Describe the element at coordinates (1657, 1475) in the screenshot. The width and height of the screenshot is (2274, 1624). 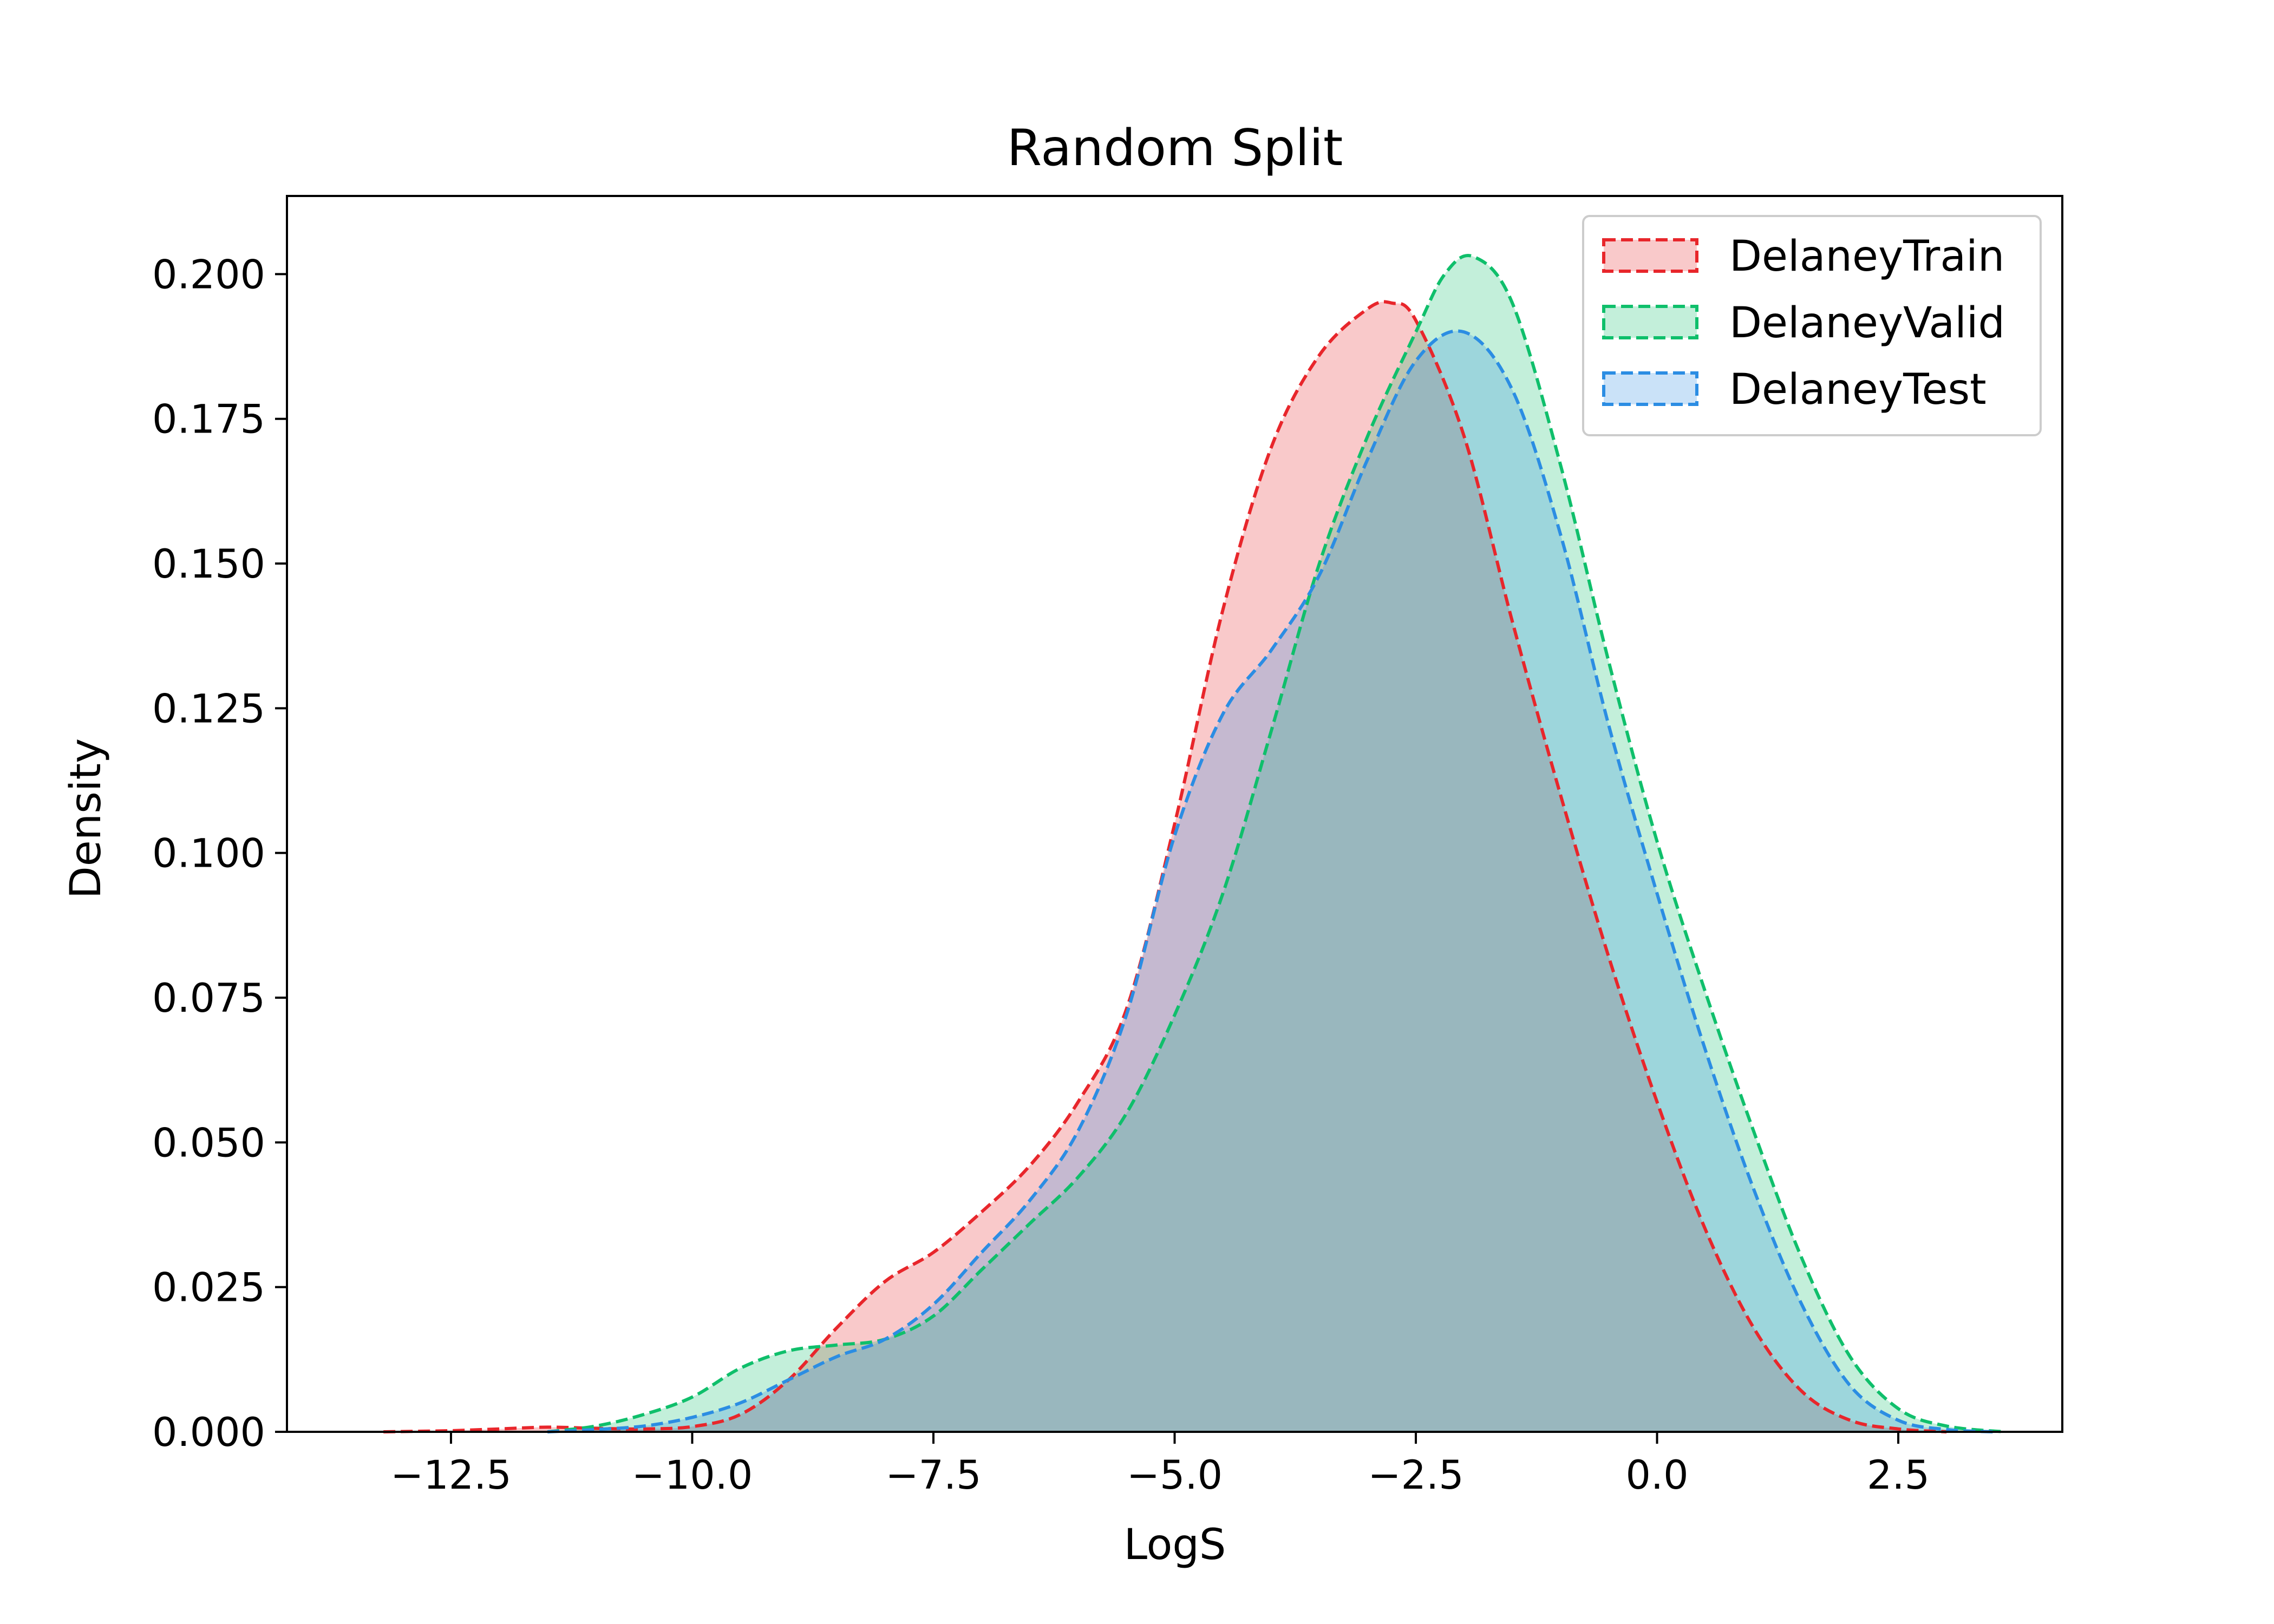
I see `x-tick-label: 0.0` at that location.